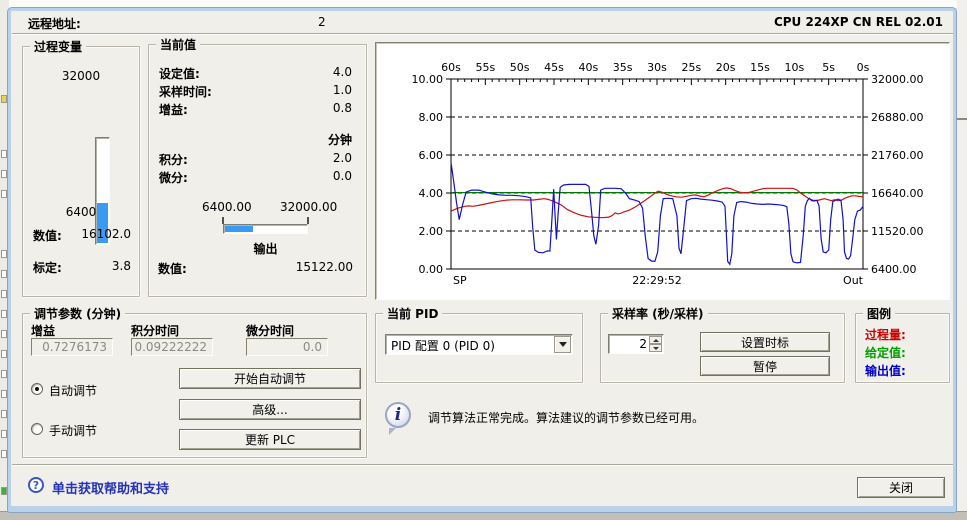 The width and height of the screenshot is (967, 520). What do you see at coordinates (398, 415) in the screenshot?
I see `info-icon: i` at bounding box center [398, 415].